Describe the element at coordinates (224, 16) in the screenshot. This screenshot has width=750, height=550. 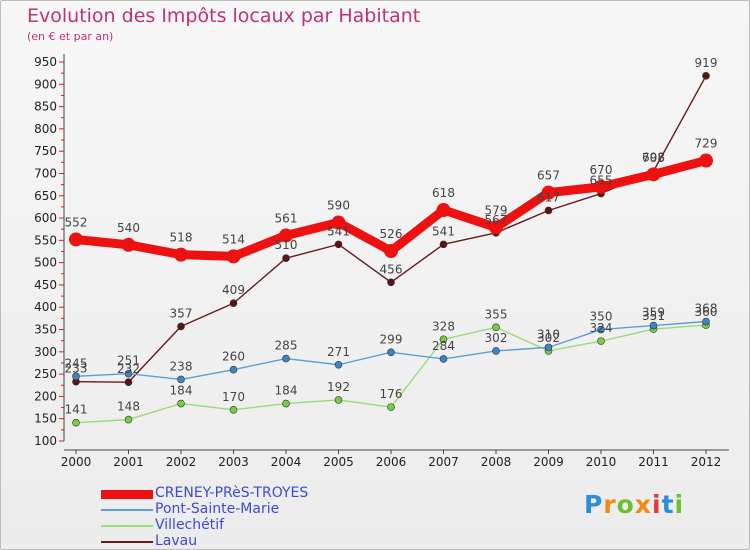
I see `chart-title: Evolution des Impôts locaux par Habitant` at that location.